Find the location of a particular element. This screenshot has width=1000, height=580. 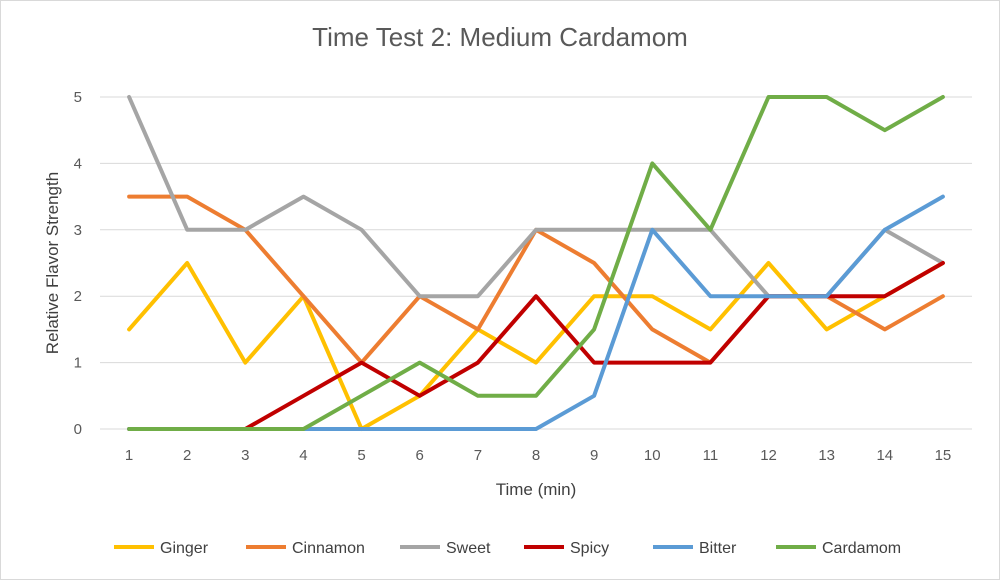

legend-item-cardamom: Cardamom is located at coordinates (838, 548).